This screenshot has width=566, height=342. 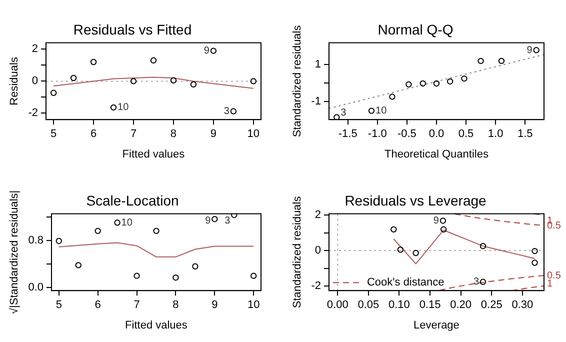 I want to click on x-tick-label: 0.30, so click(x=523, y=305).